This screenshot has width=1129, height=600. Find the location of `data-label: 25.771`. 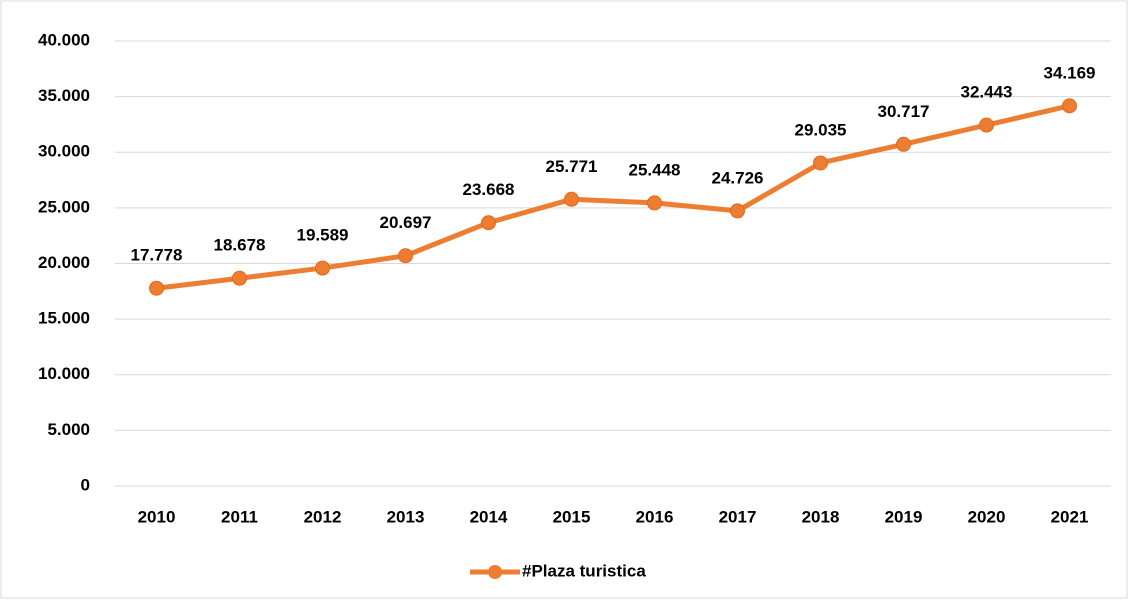

data-label: 25.771 is located at coordinates (572, 166).